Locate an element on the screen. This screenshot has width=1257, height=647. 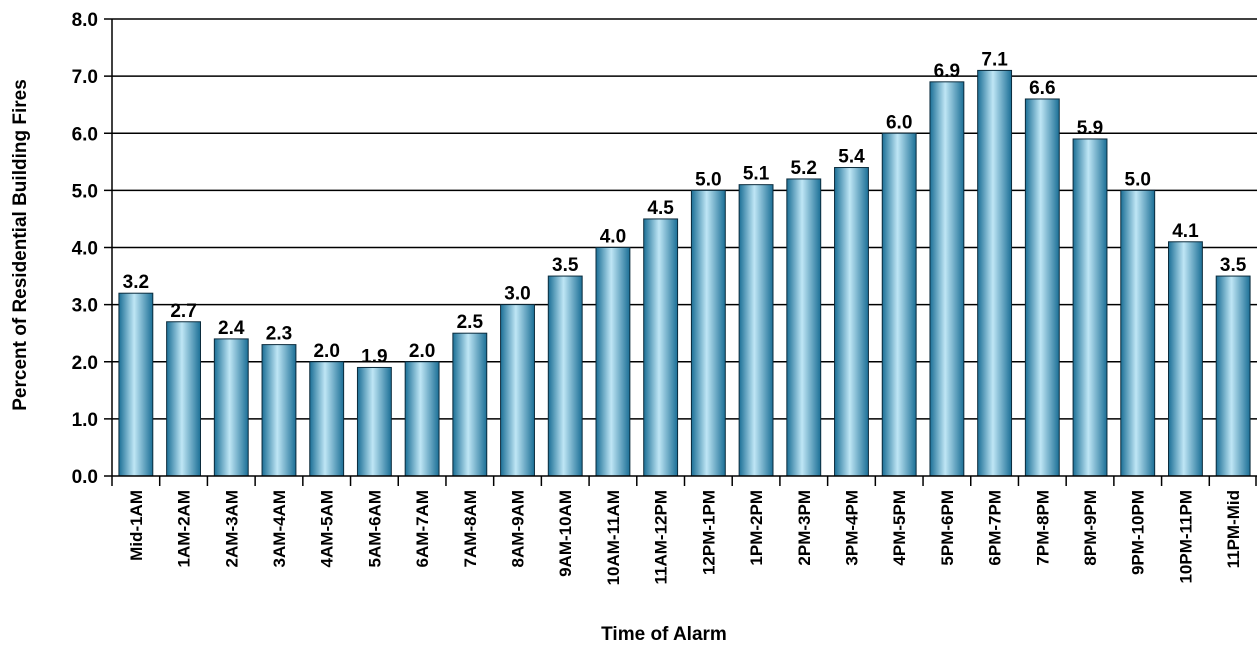
bar-8PM-9PM is located at coordinates (1090, 307).